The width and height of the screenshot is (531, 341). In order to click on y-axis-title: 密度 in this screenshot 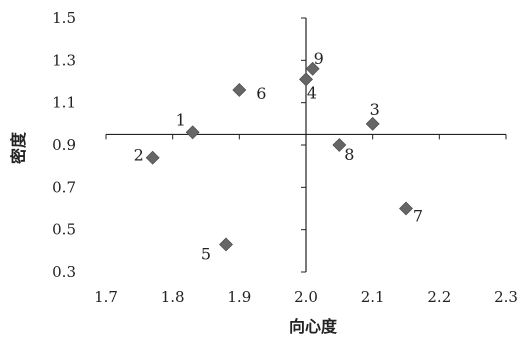, I will do `click(18, 148)`.